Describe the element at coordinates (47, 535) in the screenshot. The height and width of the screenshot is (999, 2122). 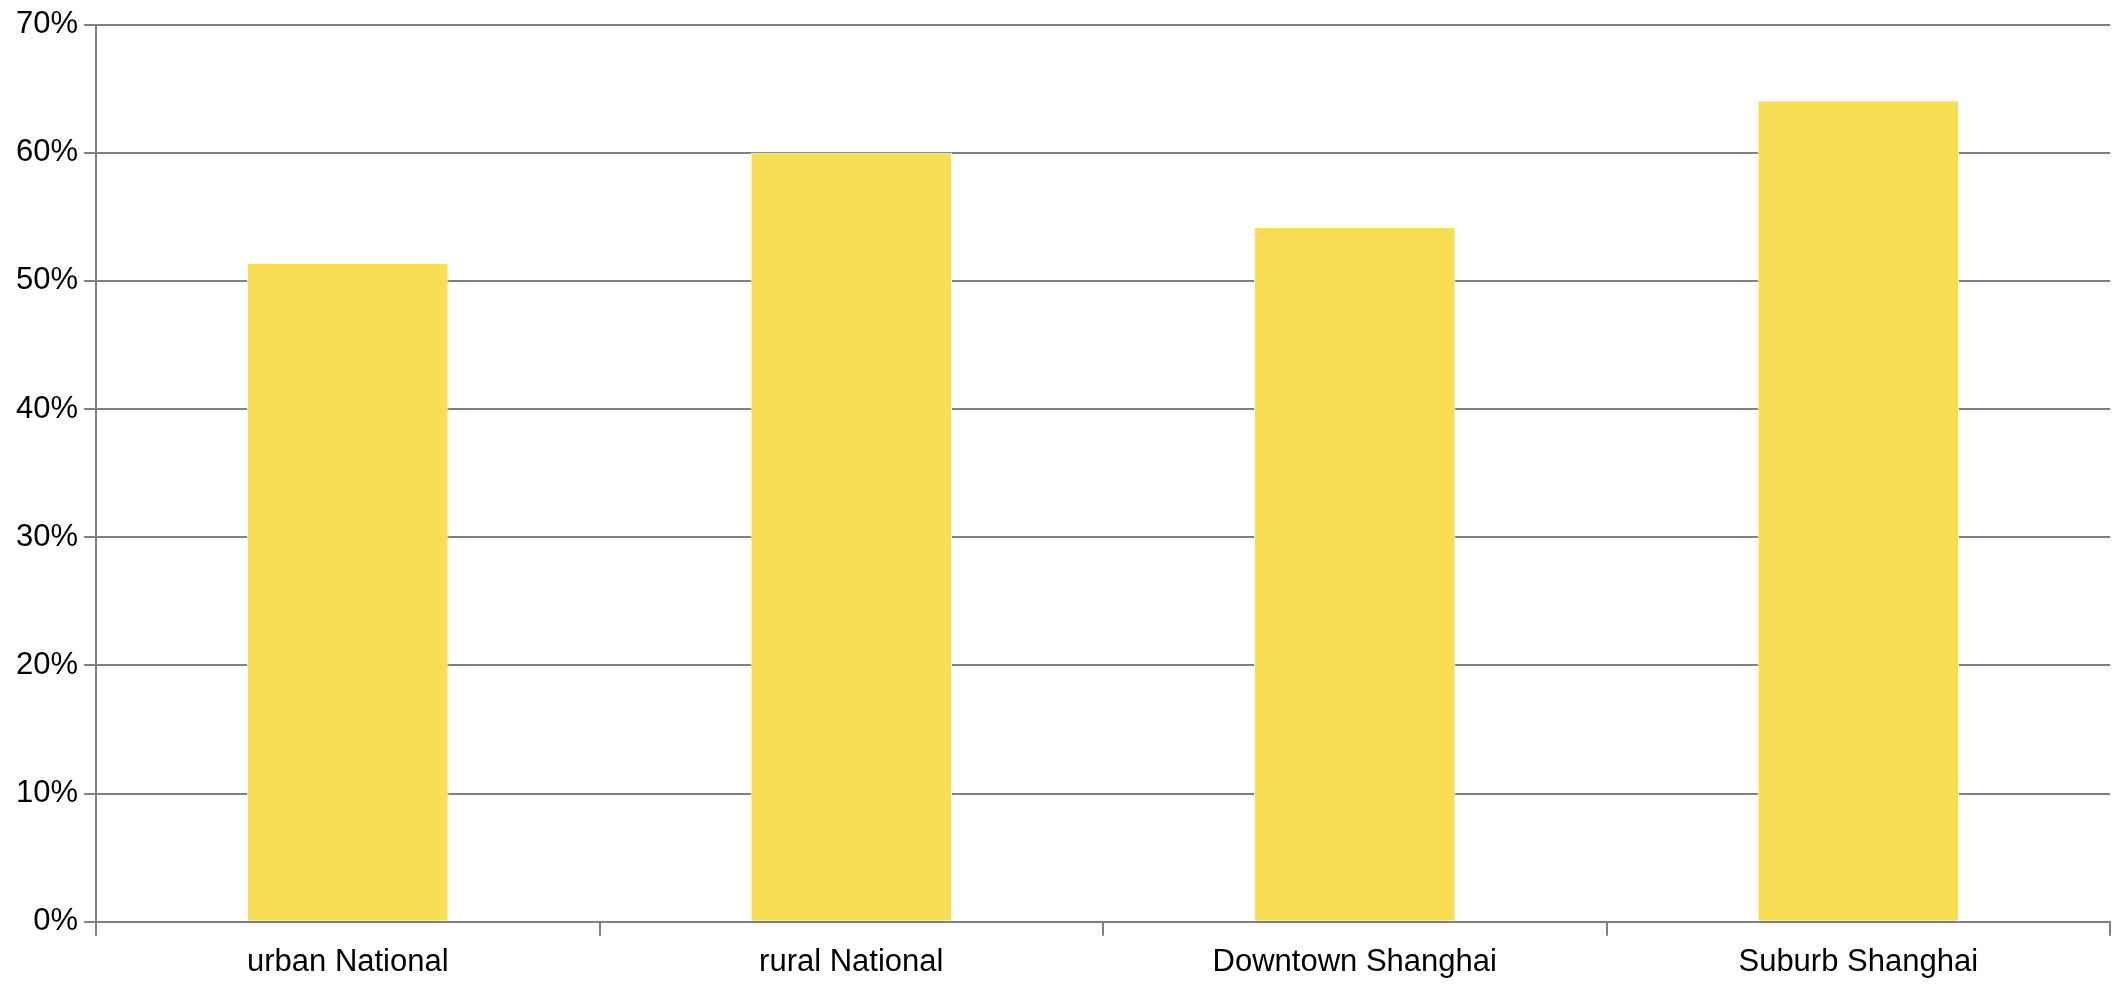
I see `y-tick-label: 30%` at that location.